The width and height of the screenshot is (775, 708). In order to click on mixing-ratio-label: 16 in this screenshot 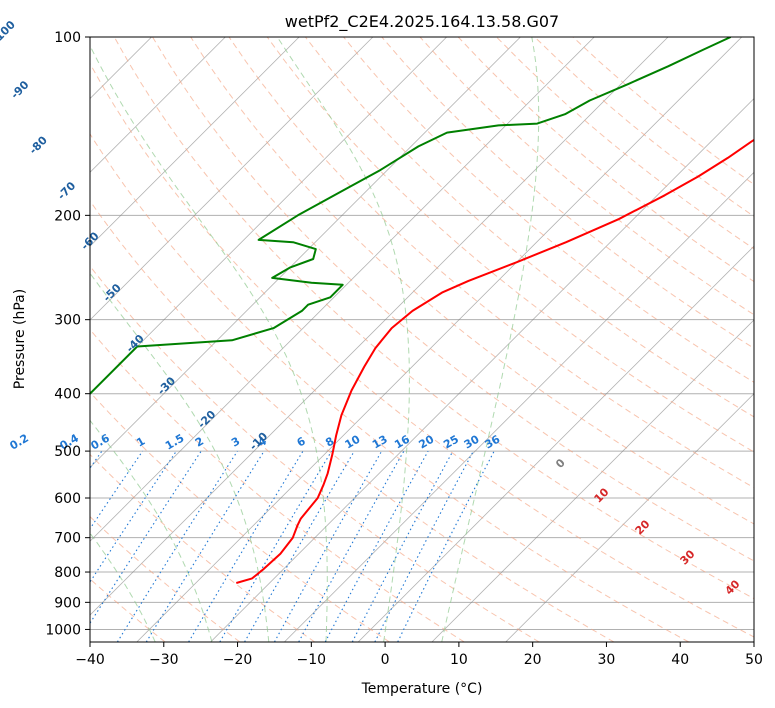, I will do `click(402, 441)`.